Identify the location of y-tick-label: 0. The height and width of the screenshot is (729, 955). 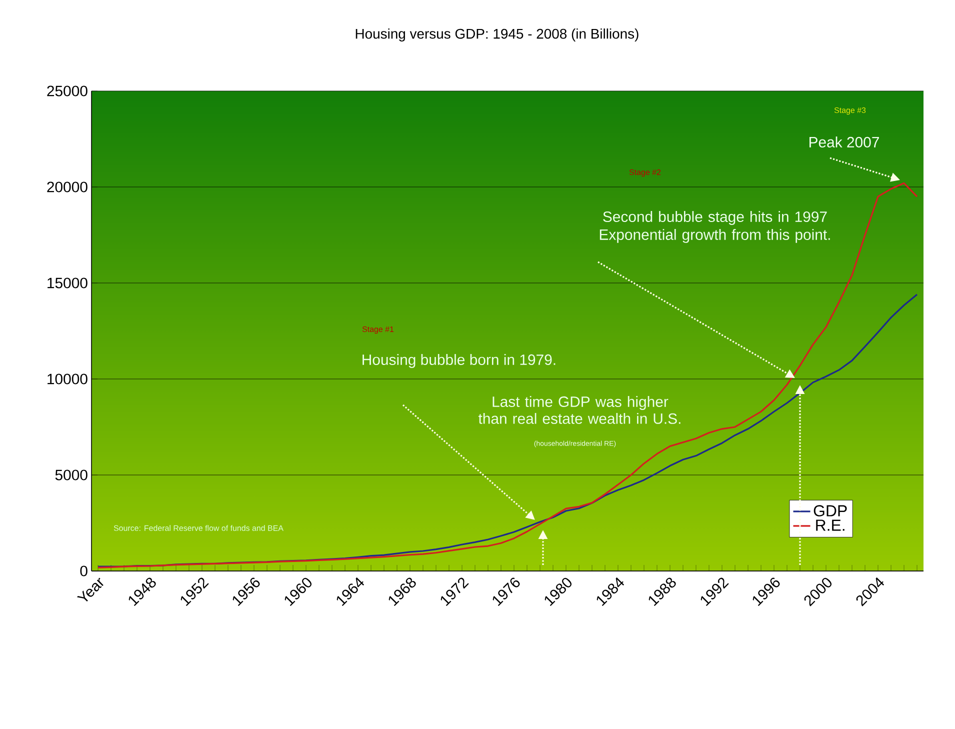
(84, 571).